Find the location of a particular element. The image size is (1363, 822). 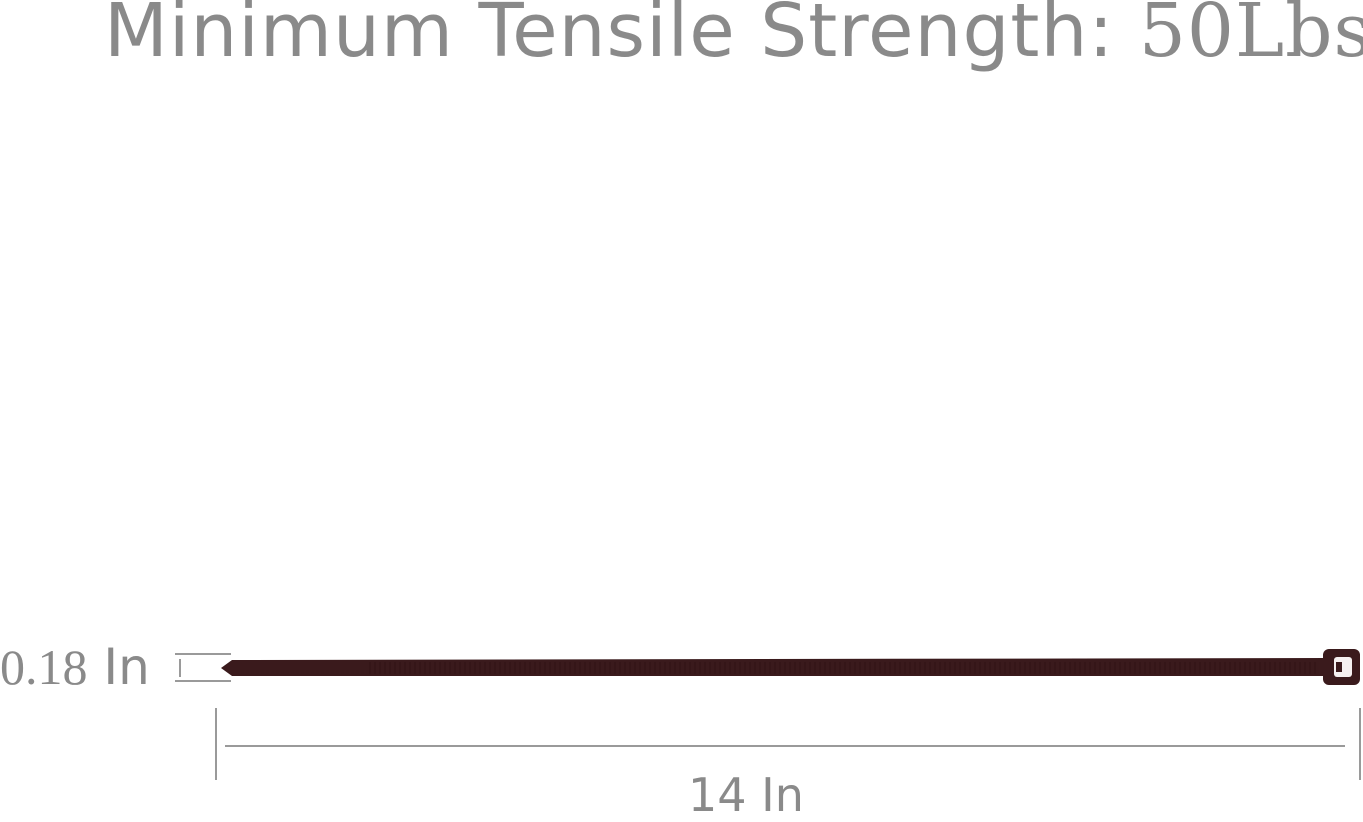

width-dimension-marker is located at coordinates (203, 667).